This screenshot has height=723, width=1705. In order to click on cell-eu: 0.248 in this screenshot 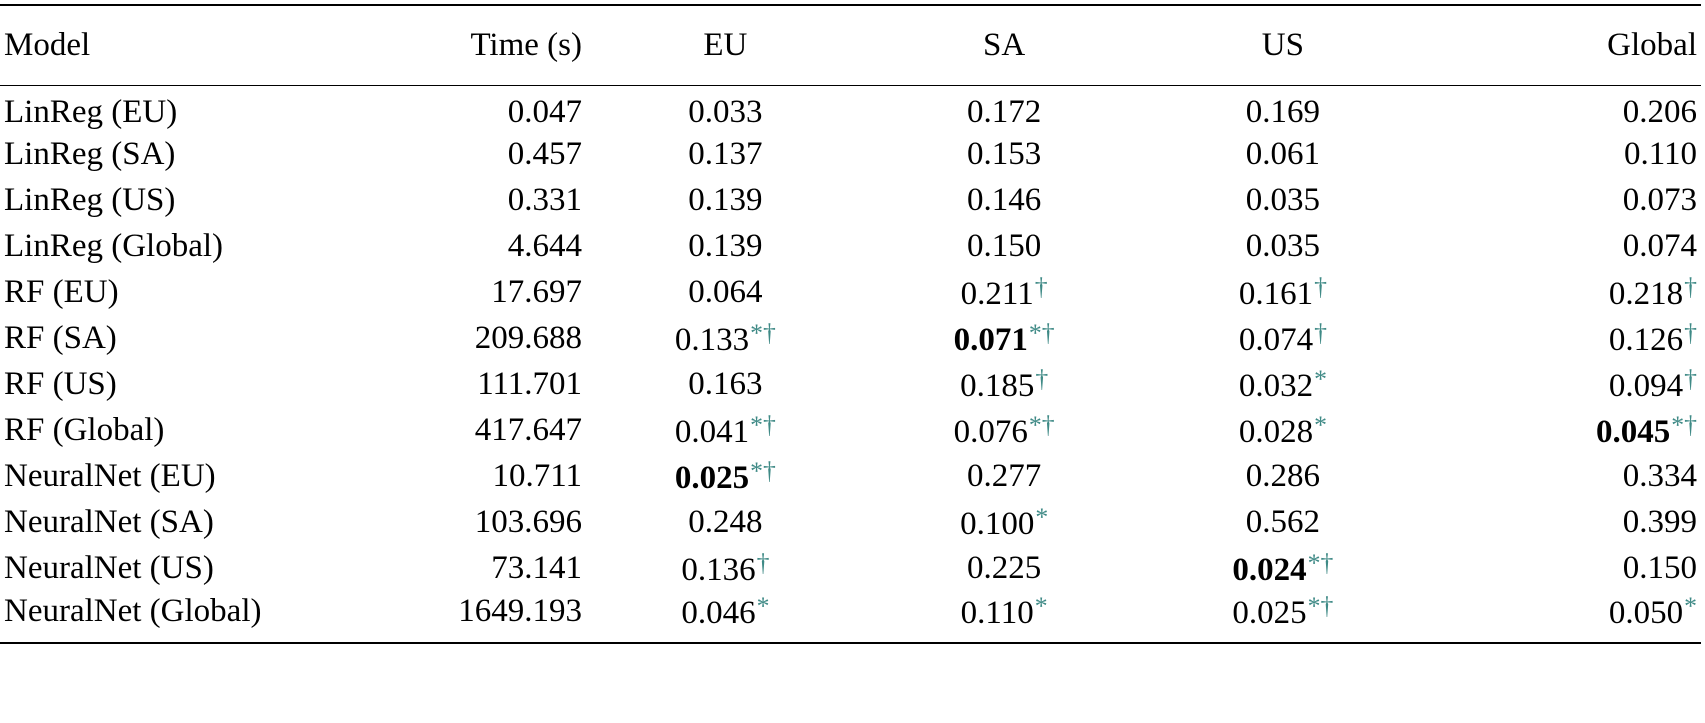, I will do `click(725, 522)`.